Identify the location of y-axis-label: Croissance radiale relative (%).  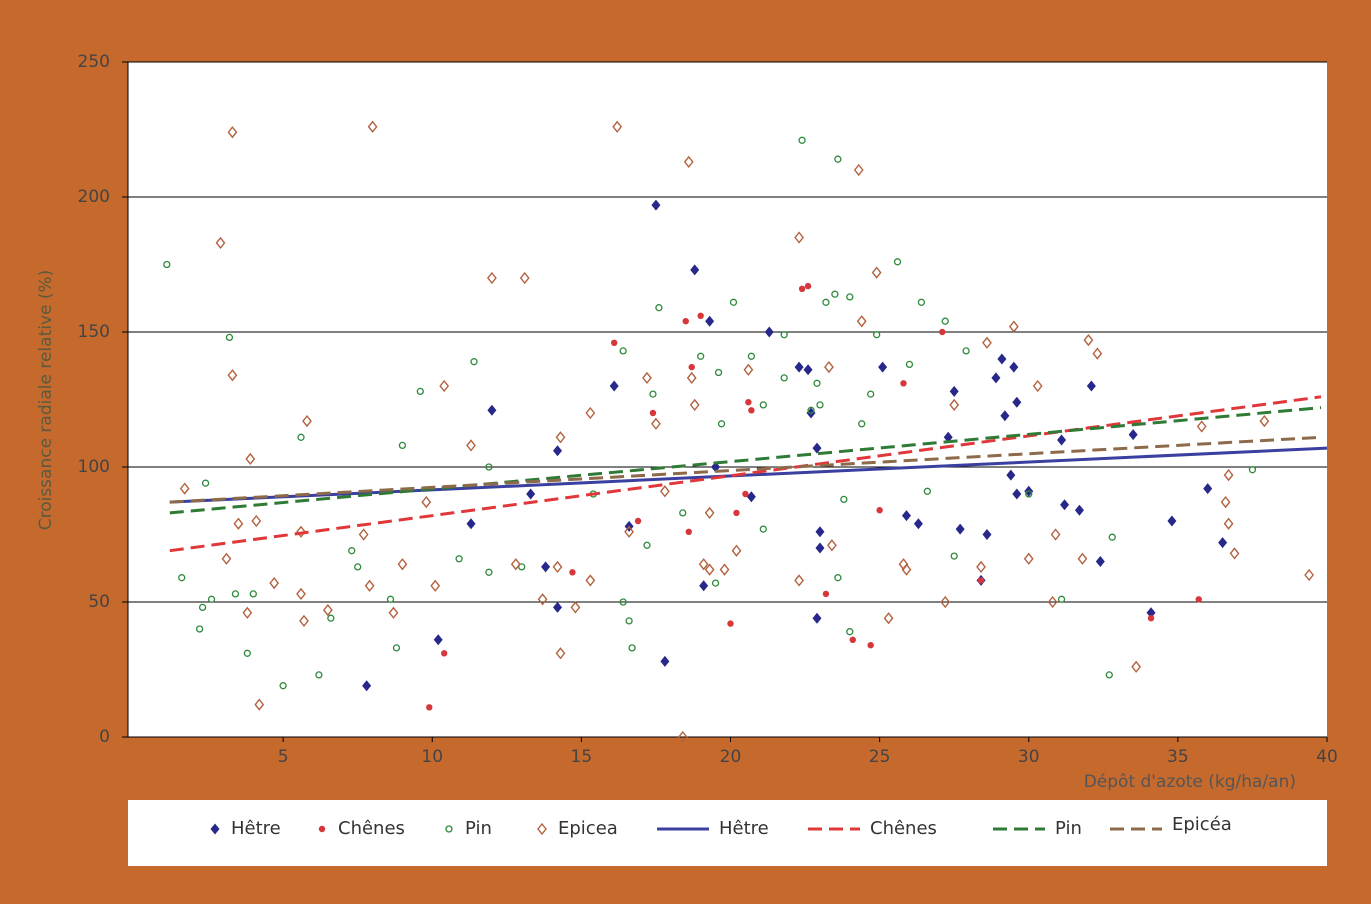
(46, 400).